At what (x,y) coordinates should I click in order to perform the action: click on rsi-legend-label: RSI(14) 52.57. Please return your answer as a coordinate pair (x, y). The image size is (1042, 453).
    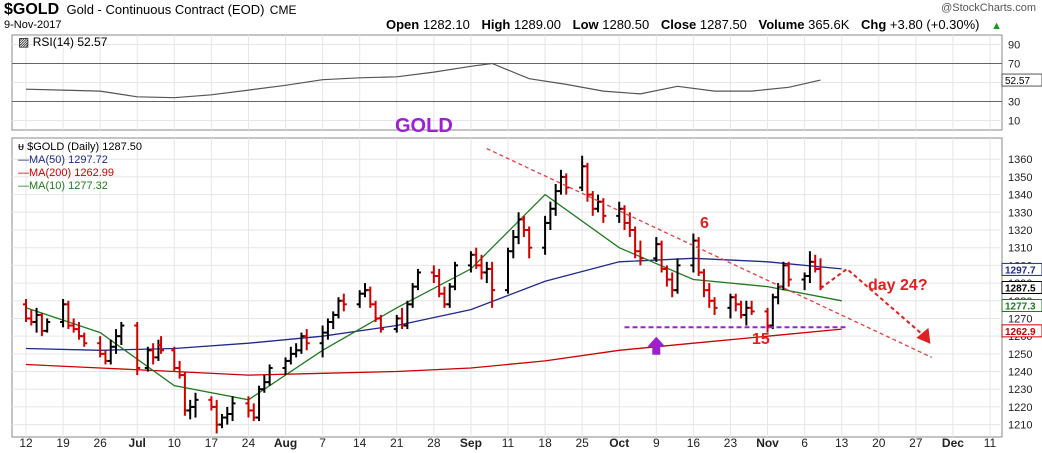
    Looking at the image, I should click on (70, 42).